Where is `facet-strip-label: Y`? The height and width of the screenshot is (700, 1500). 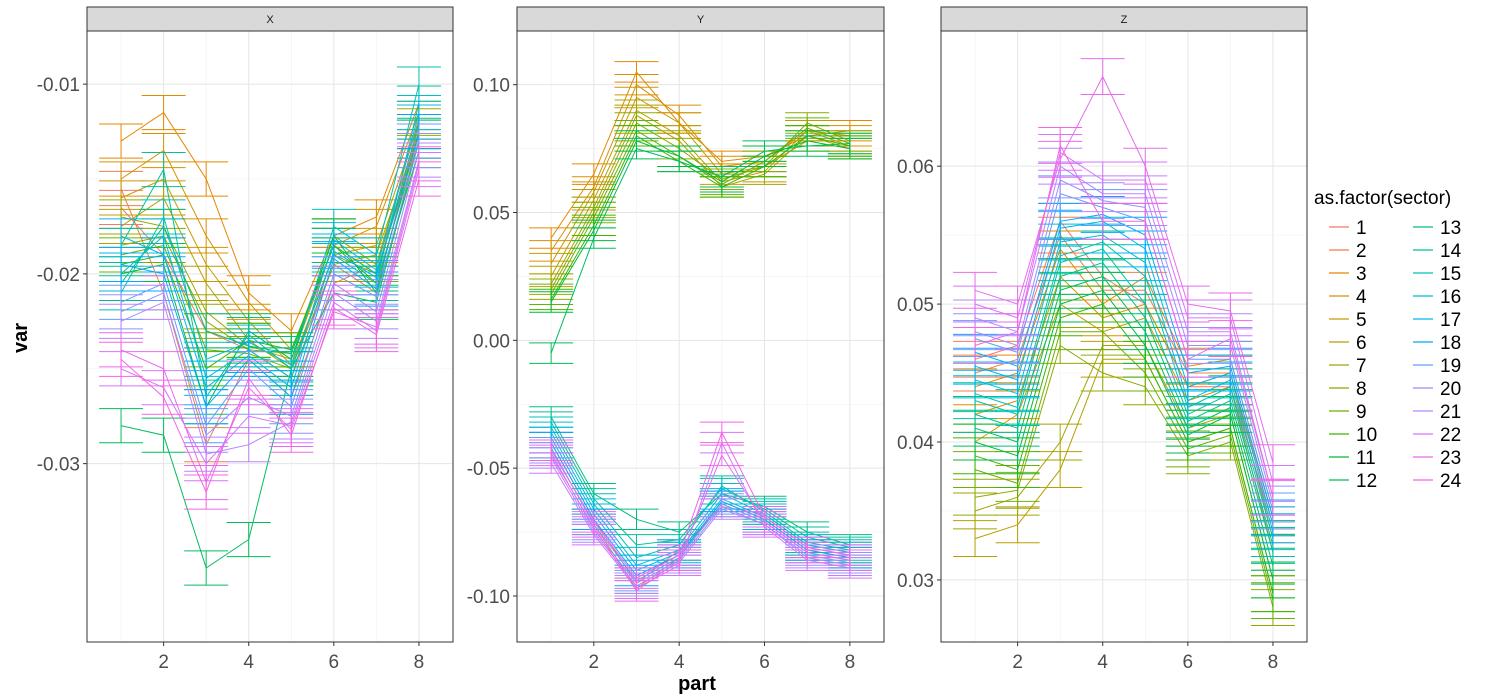
facet-strip-label: Y is located at coordinates (701, 20).